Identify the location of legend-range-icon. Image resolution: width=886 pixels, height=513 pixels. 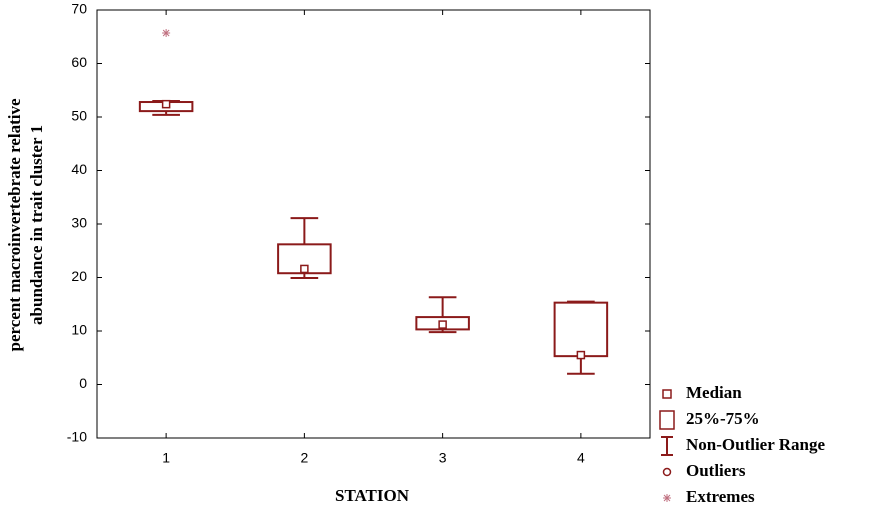
(667, 446).